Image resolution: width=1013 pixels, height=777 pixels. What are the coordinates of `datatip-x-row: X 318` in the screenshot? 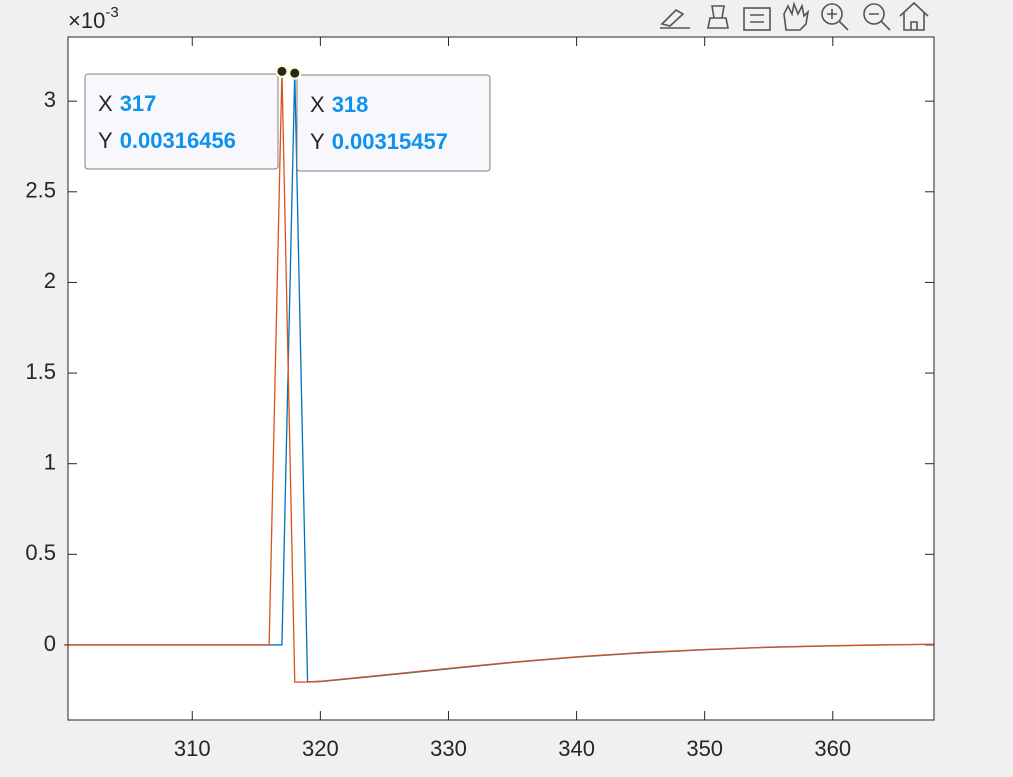 It's located at (339, 104).